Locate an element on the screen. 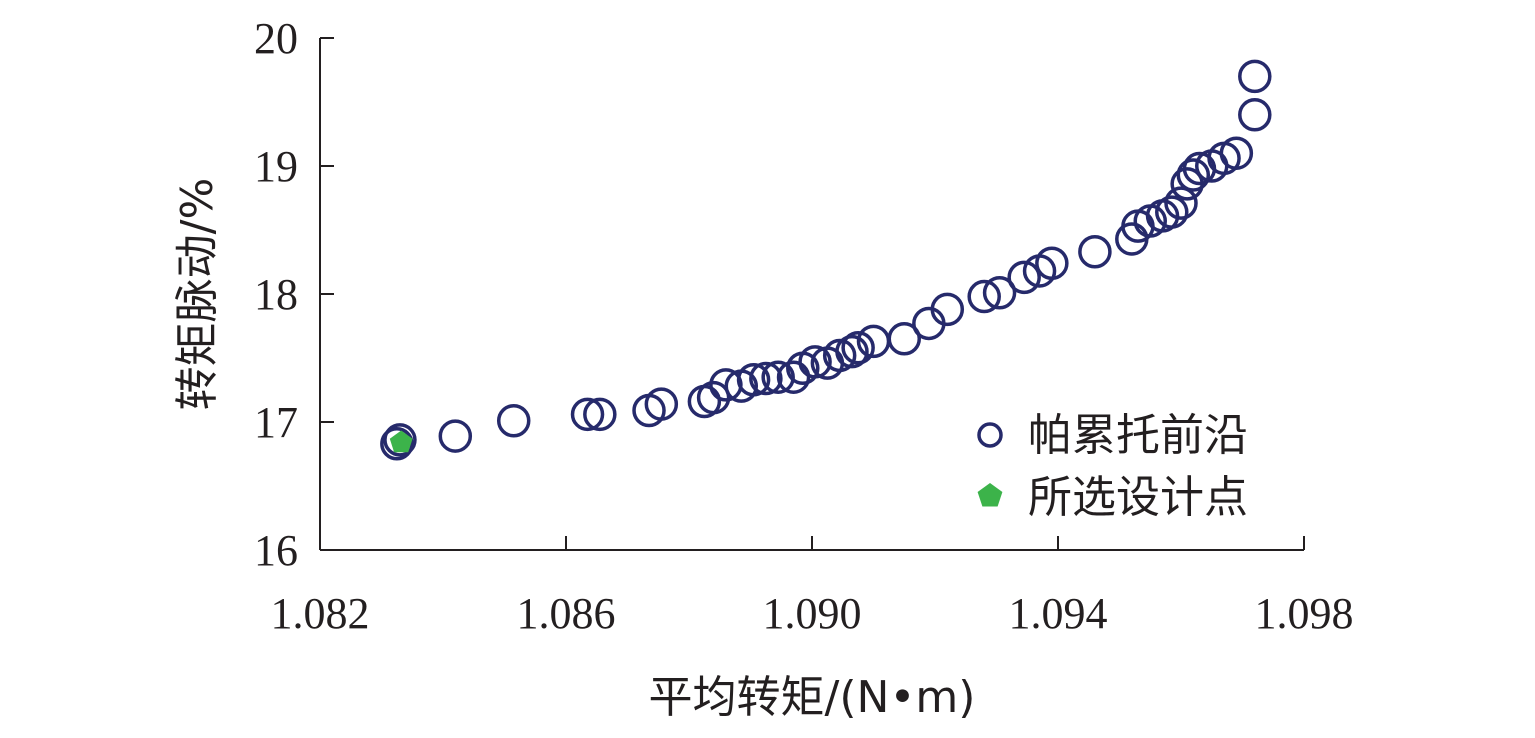 The width and height of the screenshot is (1535, 738). selected-design-point is located at coordinates (401, 441).